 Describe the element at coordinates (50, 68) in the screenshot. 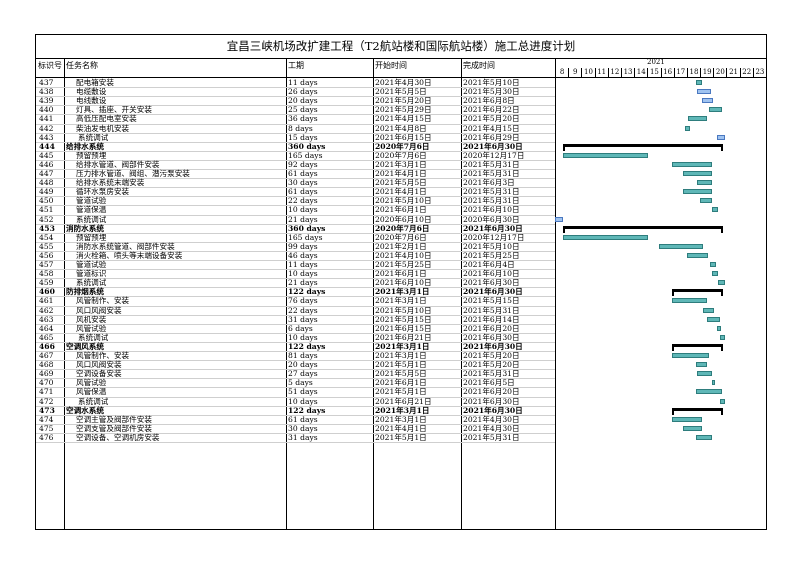

I see `header-id: 标识号` at that location.